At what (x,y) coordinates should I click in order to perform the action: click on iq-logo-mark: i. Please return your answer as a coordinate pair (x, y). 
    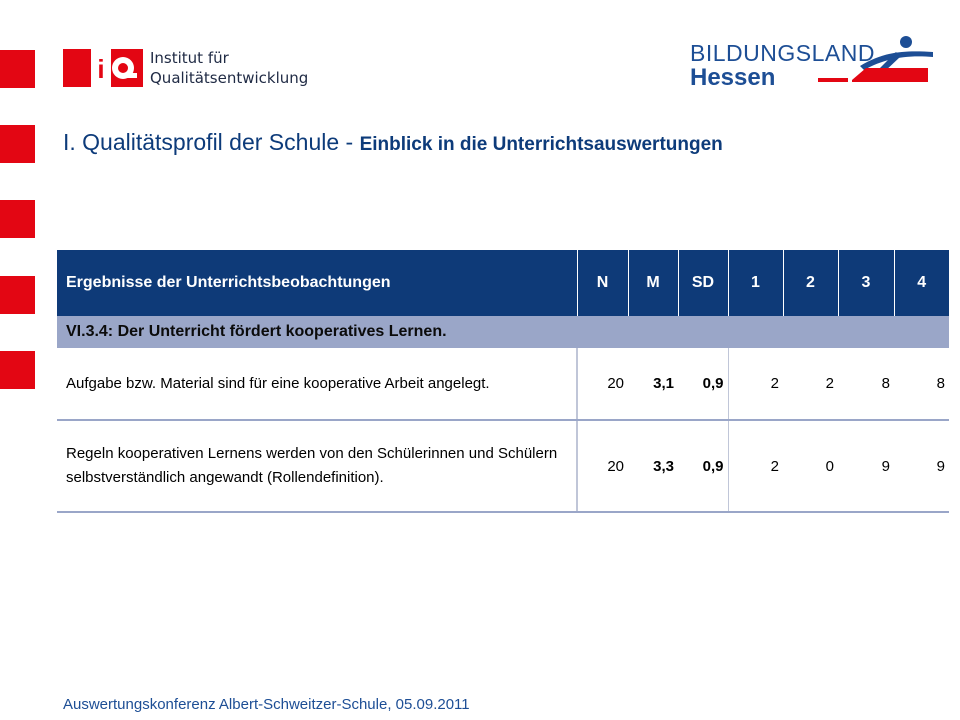
    Looking at the image, I should click on (103, 68).